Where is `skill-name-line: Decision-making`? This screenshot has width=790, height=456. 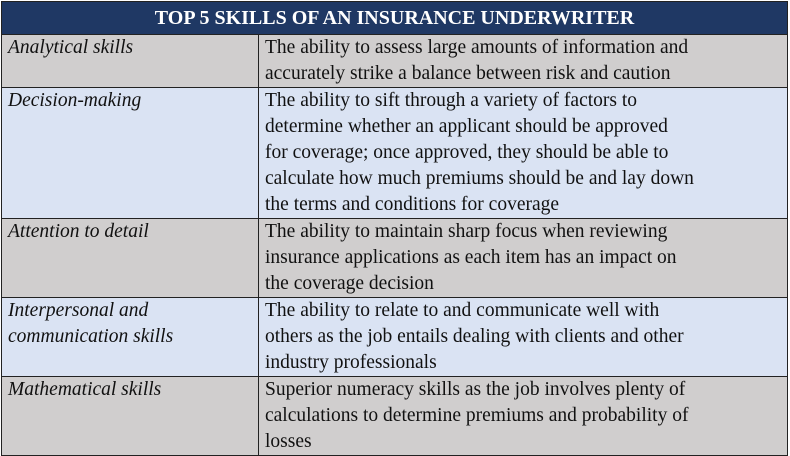 skill-name-line: Decision-making is located at coordinates (75, 100).